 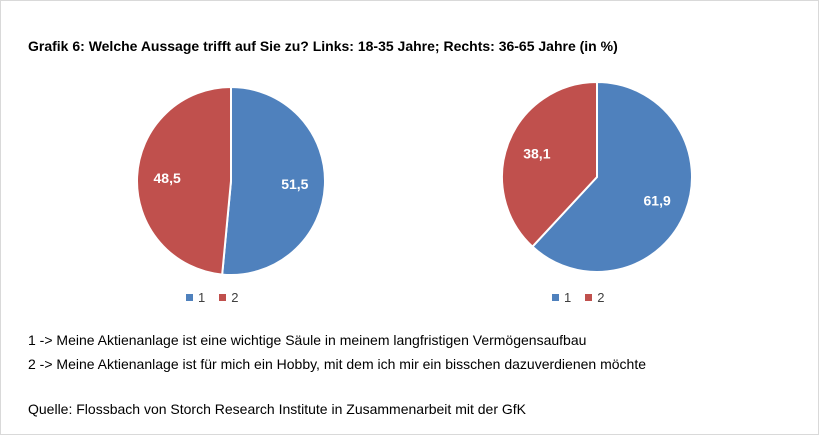 I want to click on data-label-2: 48,5, so click(x=167, y=178).